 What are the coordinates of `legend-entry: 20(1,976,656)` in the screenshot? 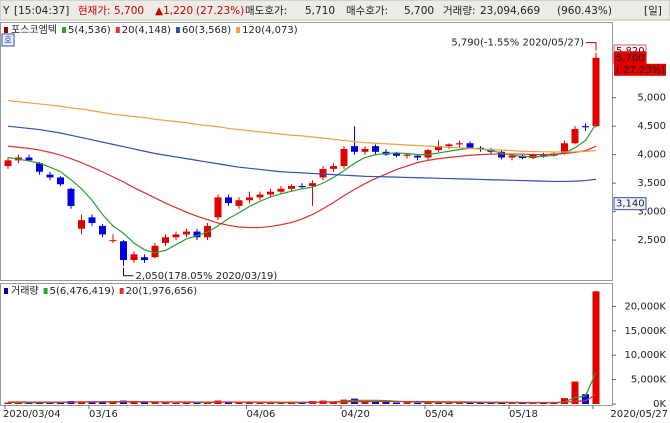 It's located at (162, 291).